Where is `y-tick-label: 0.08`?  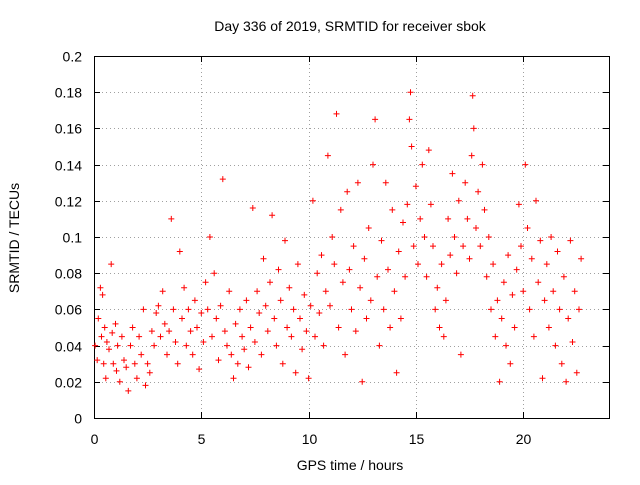
y-tick-label: 0.08 is located at coordinates (68, 274).